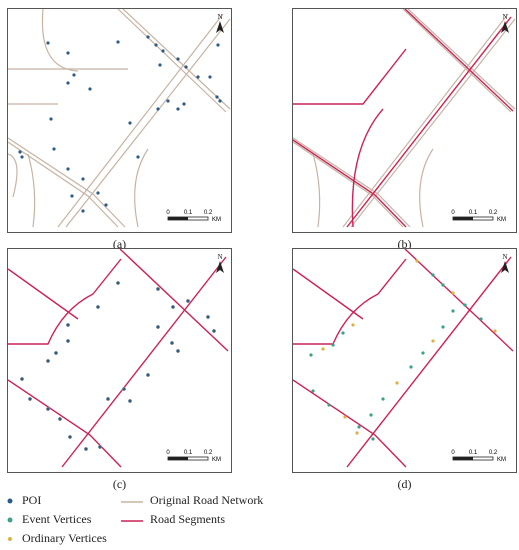  Describe the element at coordinates (57, 519) in the screenshot. I see `legend-event-vertices: Event Vertices` at that location.